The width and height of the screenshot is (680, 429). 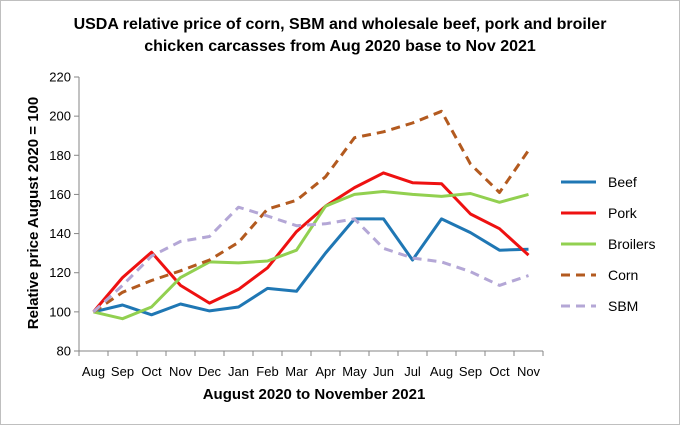 What do you see at coordinates (623, 213) in the screenshot?
I see `legend-label-pork: Pork` at bounding box center [623, 213].